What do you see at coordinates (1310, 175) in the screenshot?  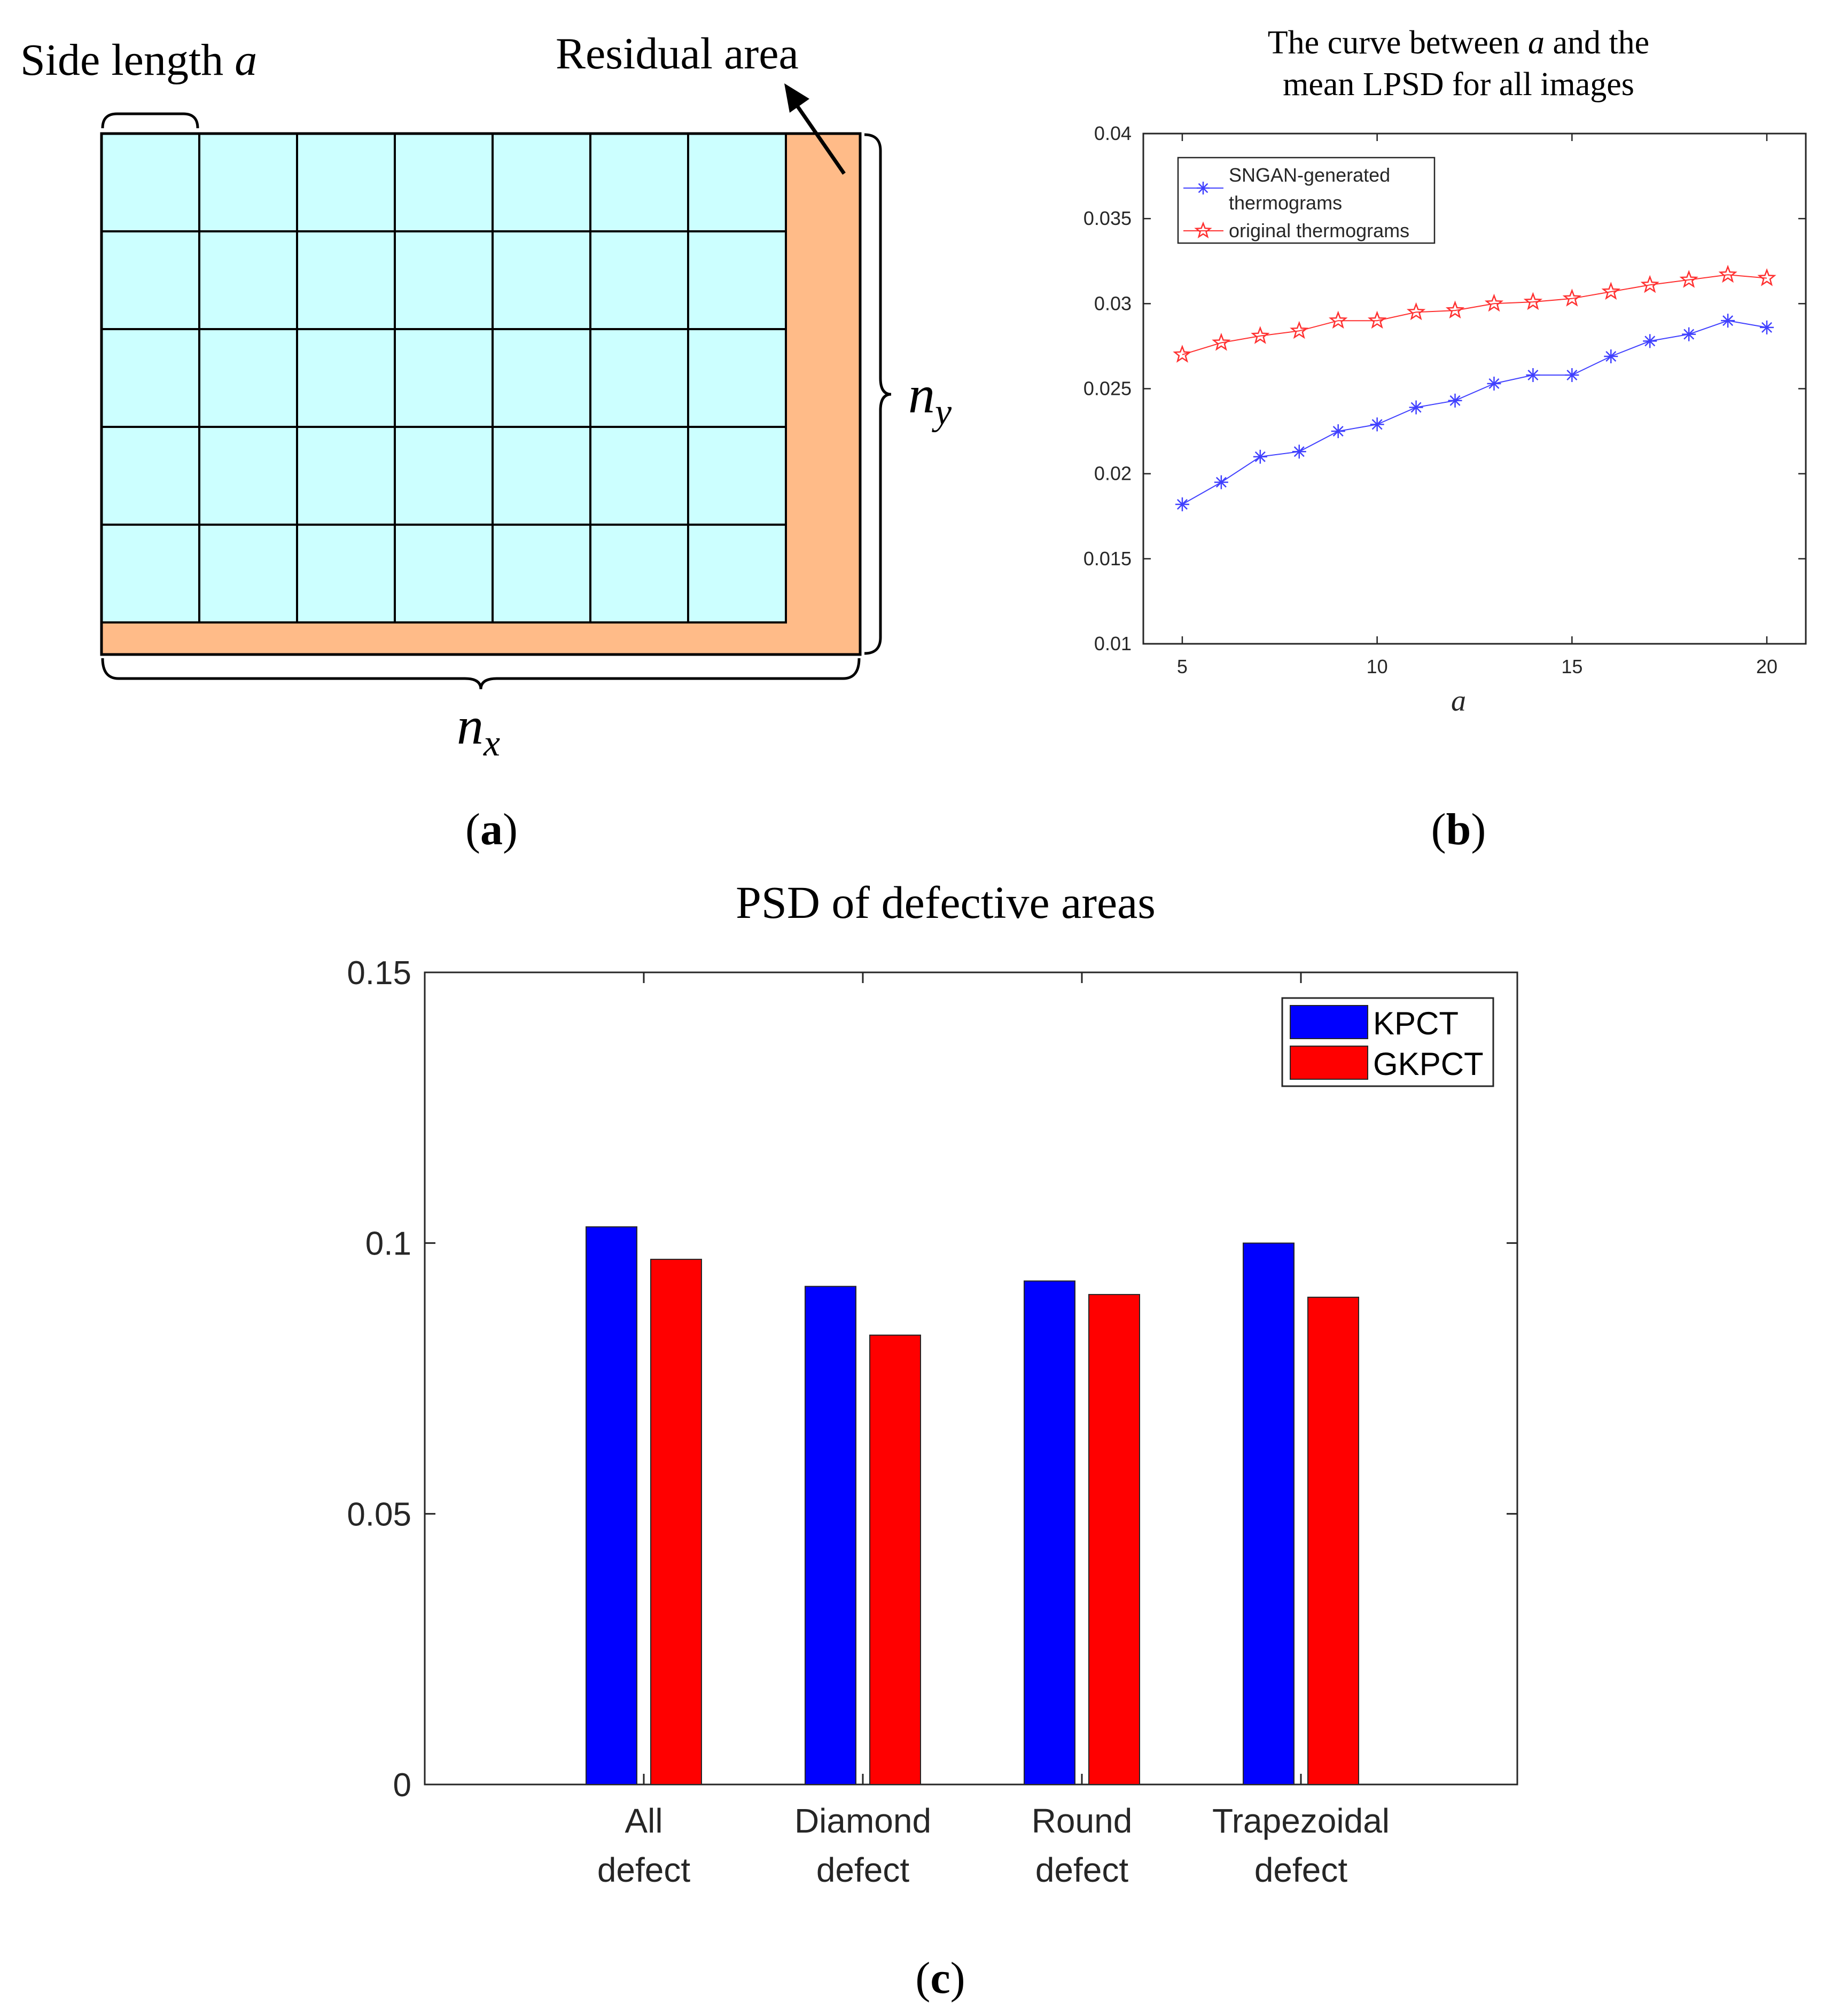 I see `legend-sngan-line1: SNGAN-generated` at bounding box center [1310, 175].